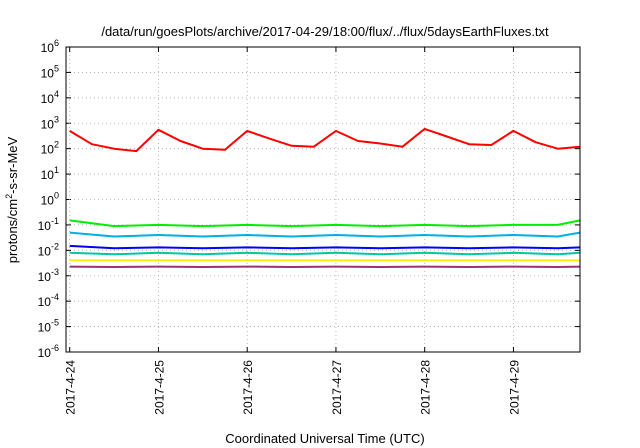 The height and width of the screenshot is (448, 640). I want to click on y-tick-label: 10⁶, so click(50, 46).